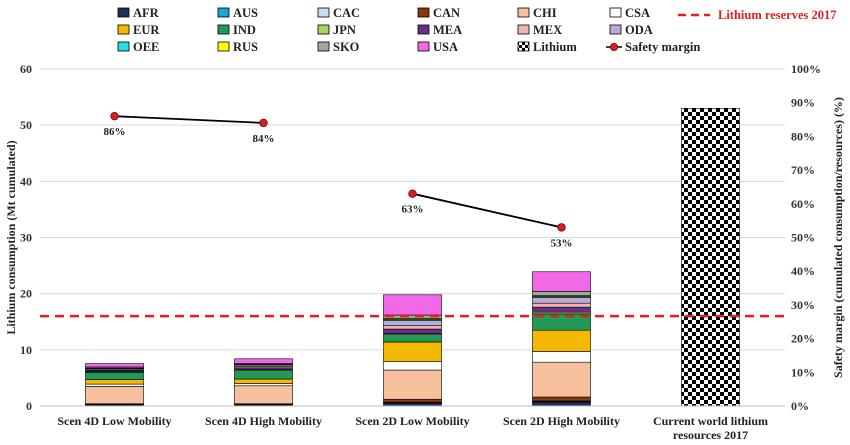 This screenshot has height=445, width=850. What do you see at coordinates (346, 13) in the screenshot?
I see `legend-label: CAC` at bounding box center [346, 13].